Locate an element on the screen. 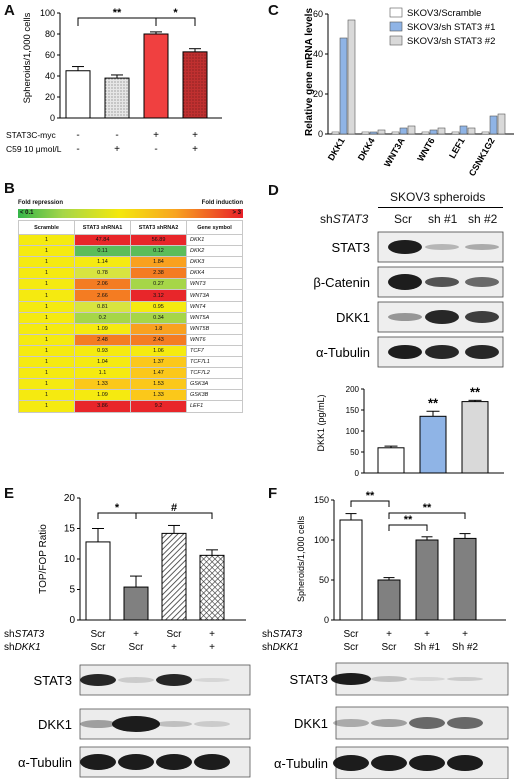 This screenshot has height=784, width=520. heatmap-row: 1 47.84 56.89 DKK1 is located at coordinates (130, 240).